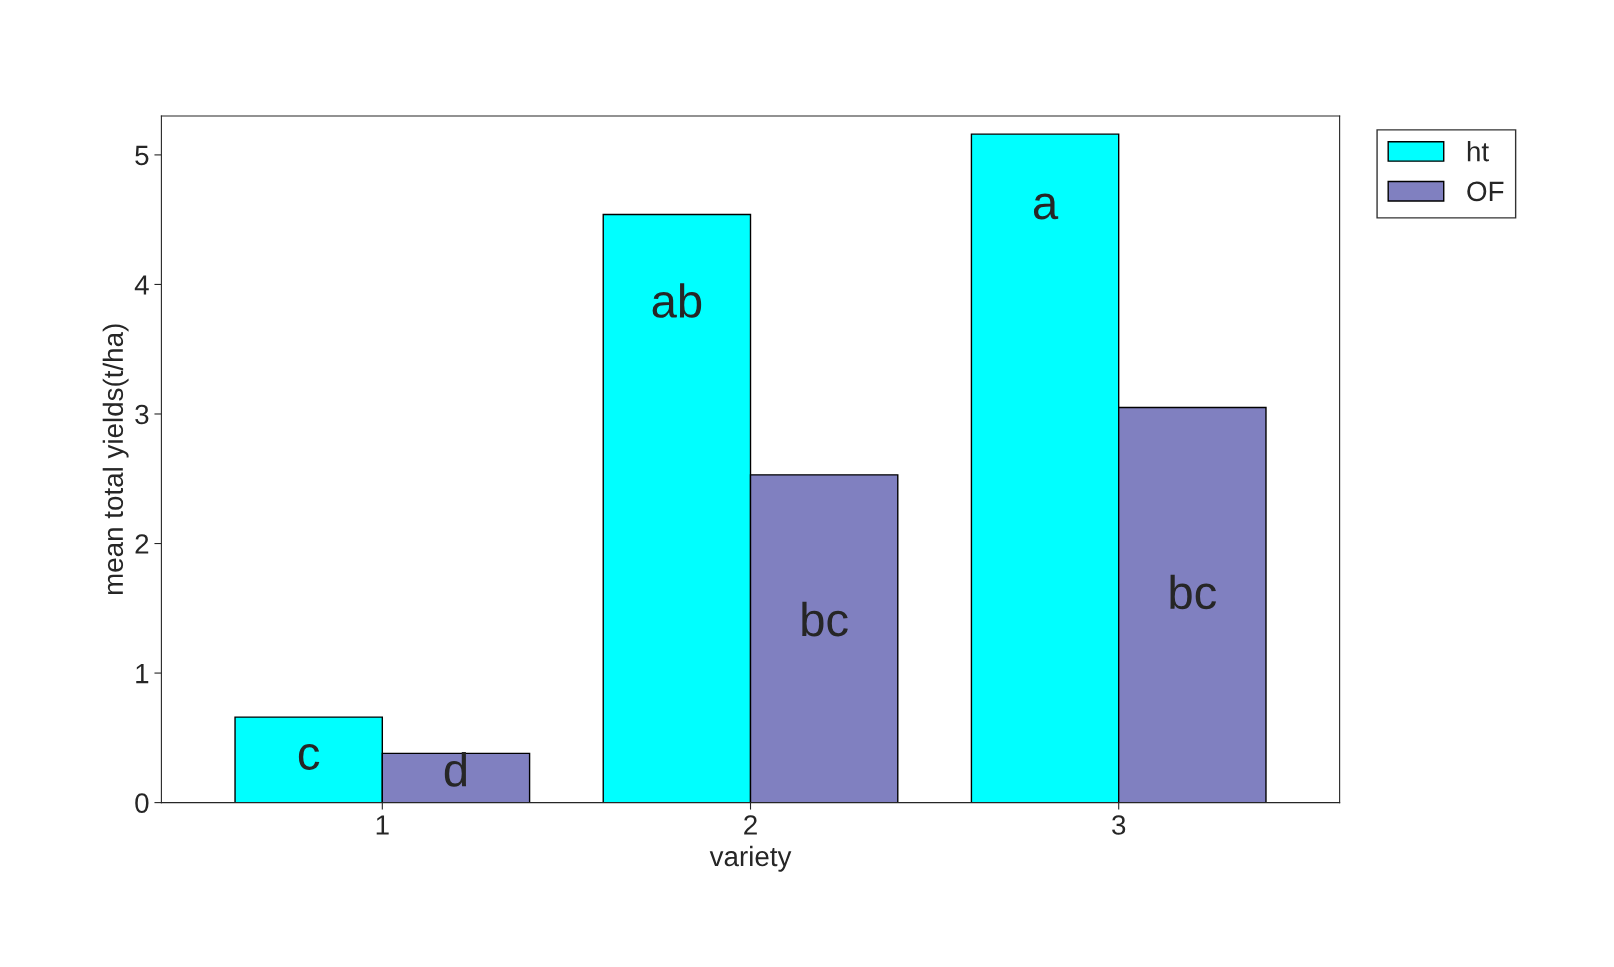 The width and height of the screenshot is (1614, 967). I want to click on y-tick-label: 5, so click(142, 155).